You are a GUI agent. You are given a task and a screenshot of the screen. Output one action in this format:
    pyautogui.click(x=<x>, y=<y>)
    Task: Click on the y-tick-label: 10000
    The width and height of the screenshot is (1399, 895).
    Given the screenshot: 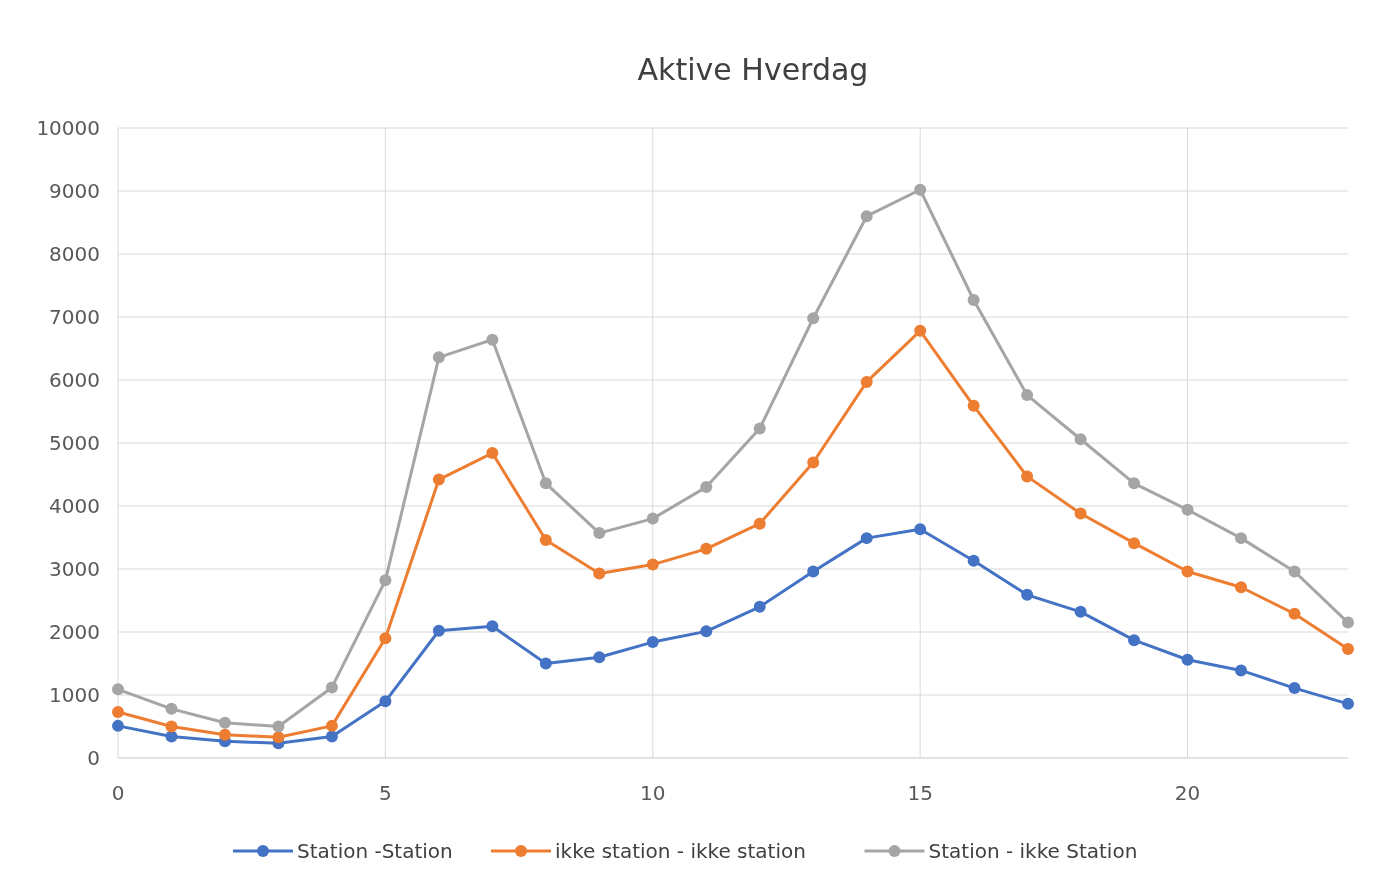 What is the action you would take?
    pyautogui.click(x=68, y=128)
    